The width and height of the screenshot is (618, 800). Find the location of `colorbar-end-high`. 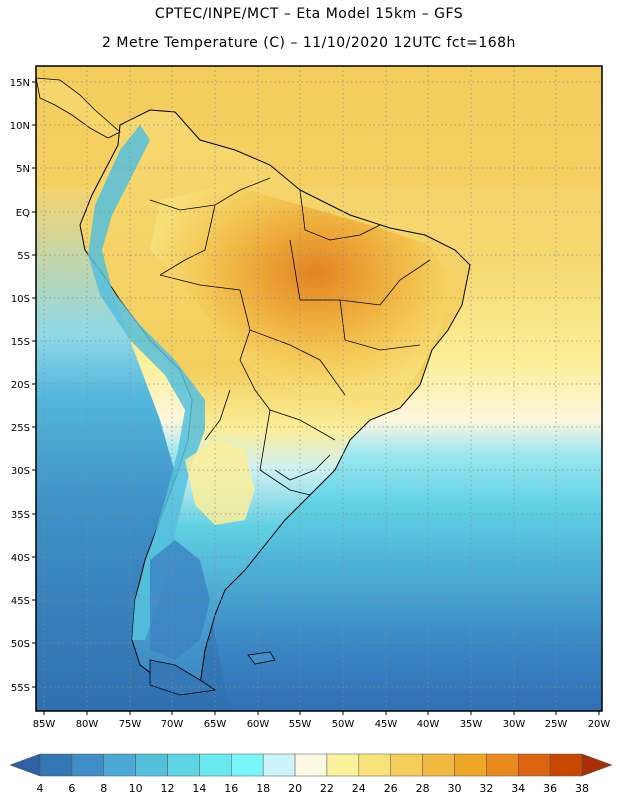

colorbar-end-high is located at coordinates (597, 765).